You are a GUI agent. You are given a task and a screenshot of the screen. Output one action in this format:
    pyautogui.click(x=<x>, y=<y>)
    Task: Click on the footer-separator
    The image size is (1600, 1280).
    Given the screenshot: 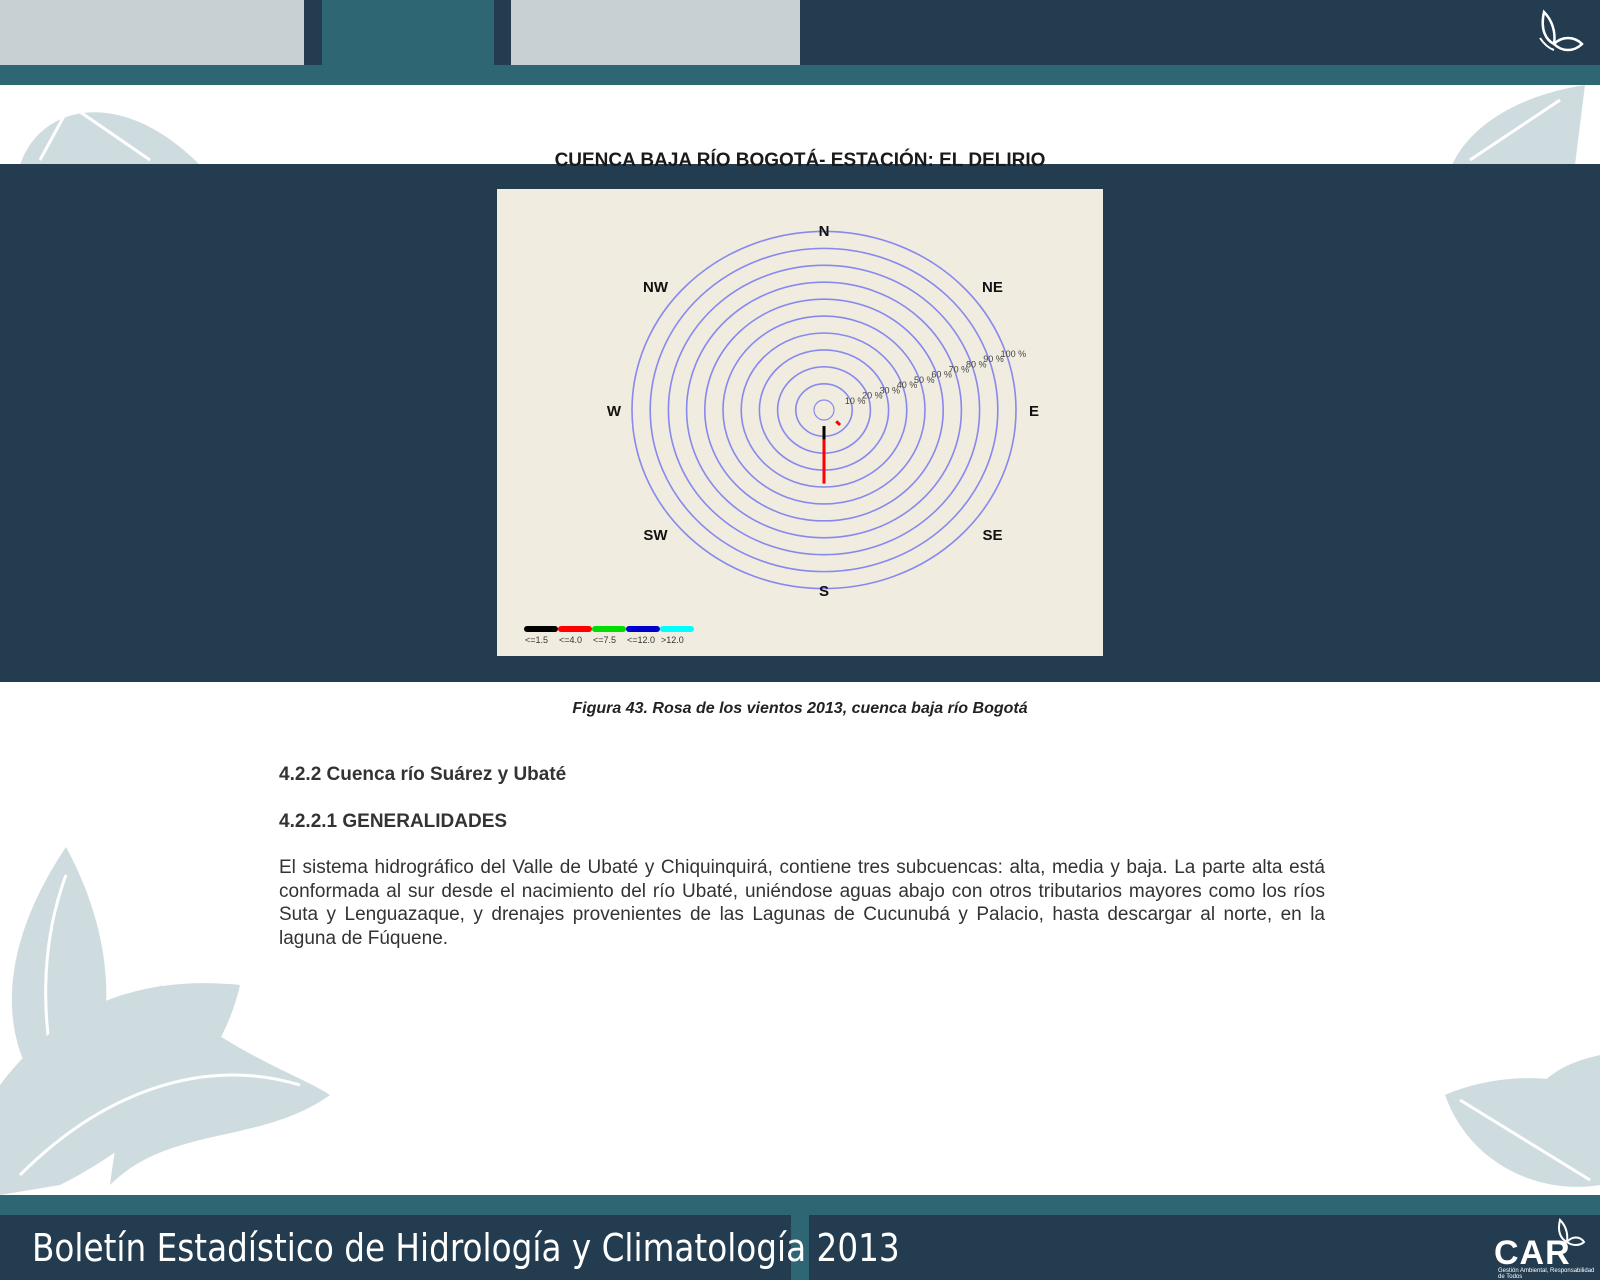 What is the action you would take?
    pyautogui.click(x=800, y=1247)
    